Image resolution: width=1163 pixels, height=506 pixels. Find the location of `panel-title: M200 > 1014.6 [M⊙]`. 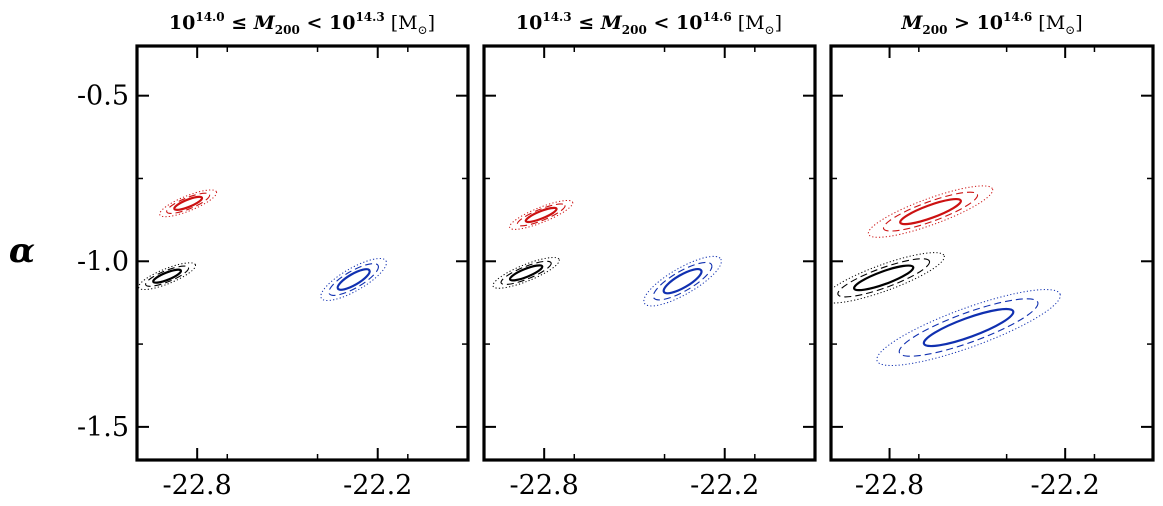

panel-title: M200 > 1014.6 [M⊙] is located at coordinates (991, 23).